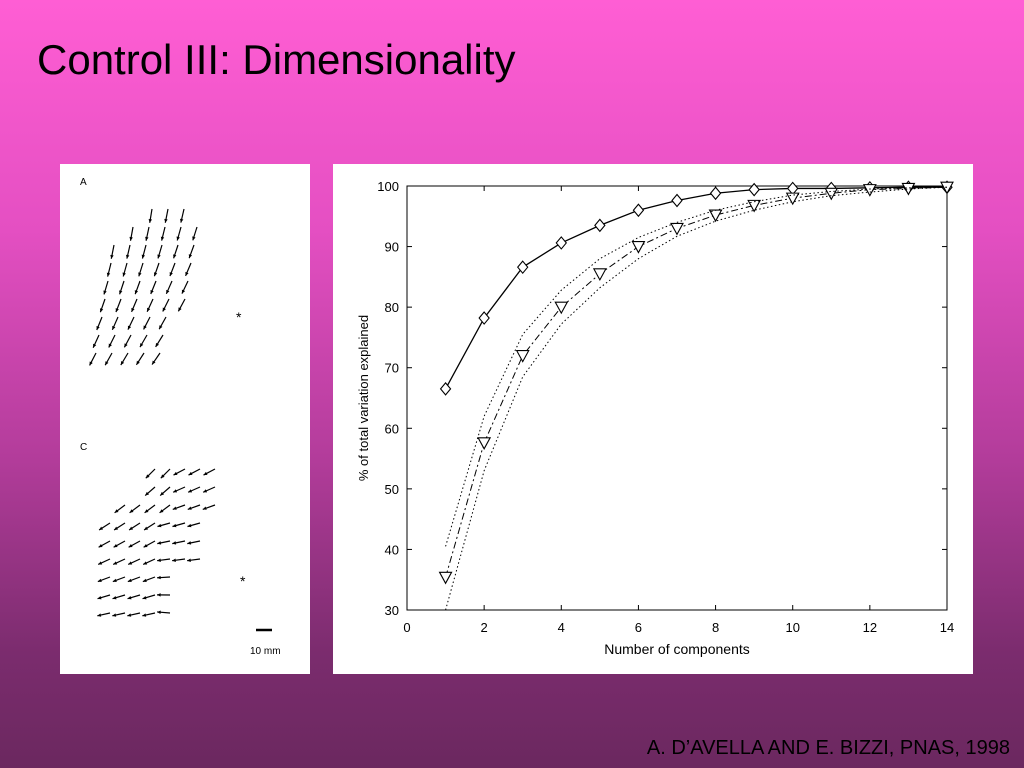  Describe the element at coordinates (83, 182) in the screenshot. I see `panel-label-a: A` at that location.